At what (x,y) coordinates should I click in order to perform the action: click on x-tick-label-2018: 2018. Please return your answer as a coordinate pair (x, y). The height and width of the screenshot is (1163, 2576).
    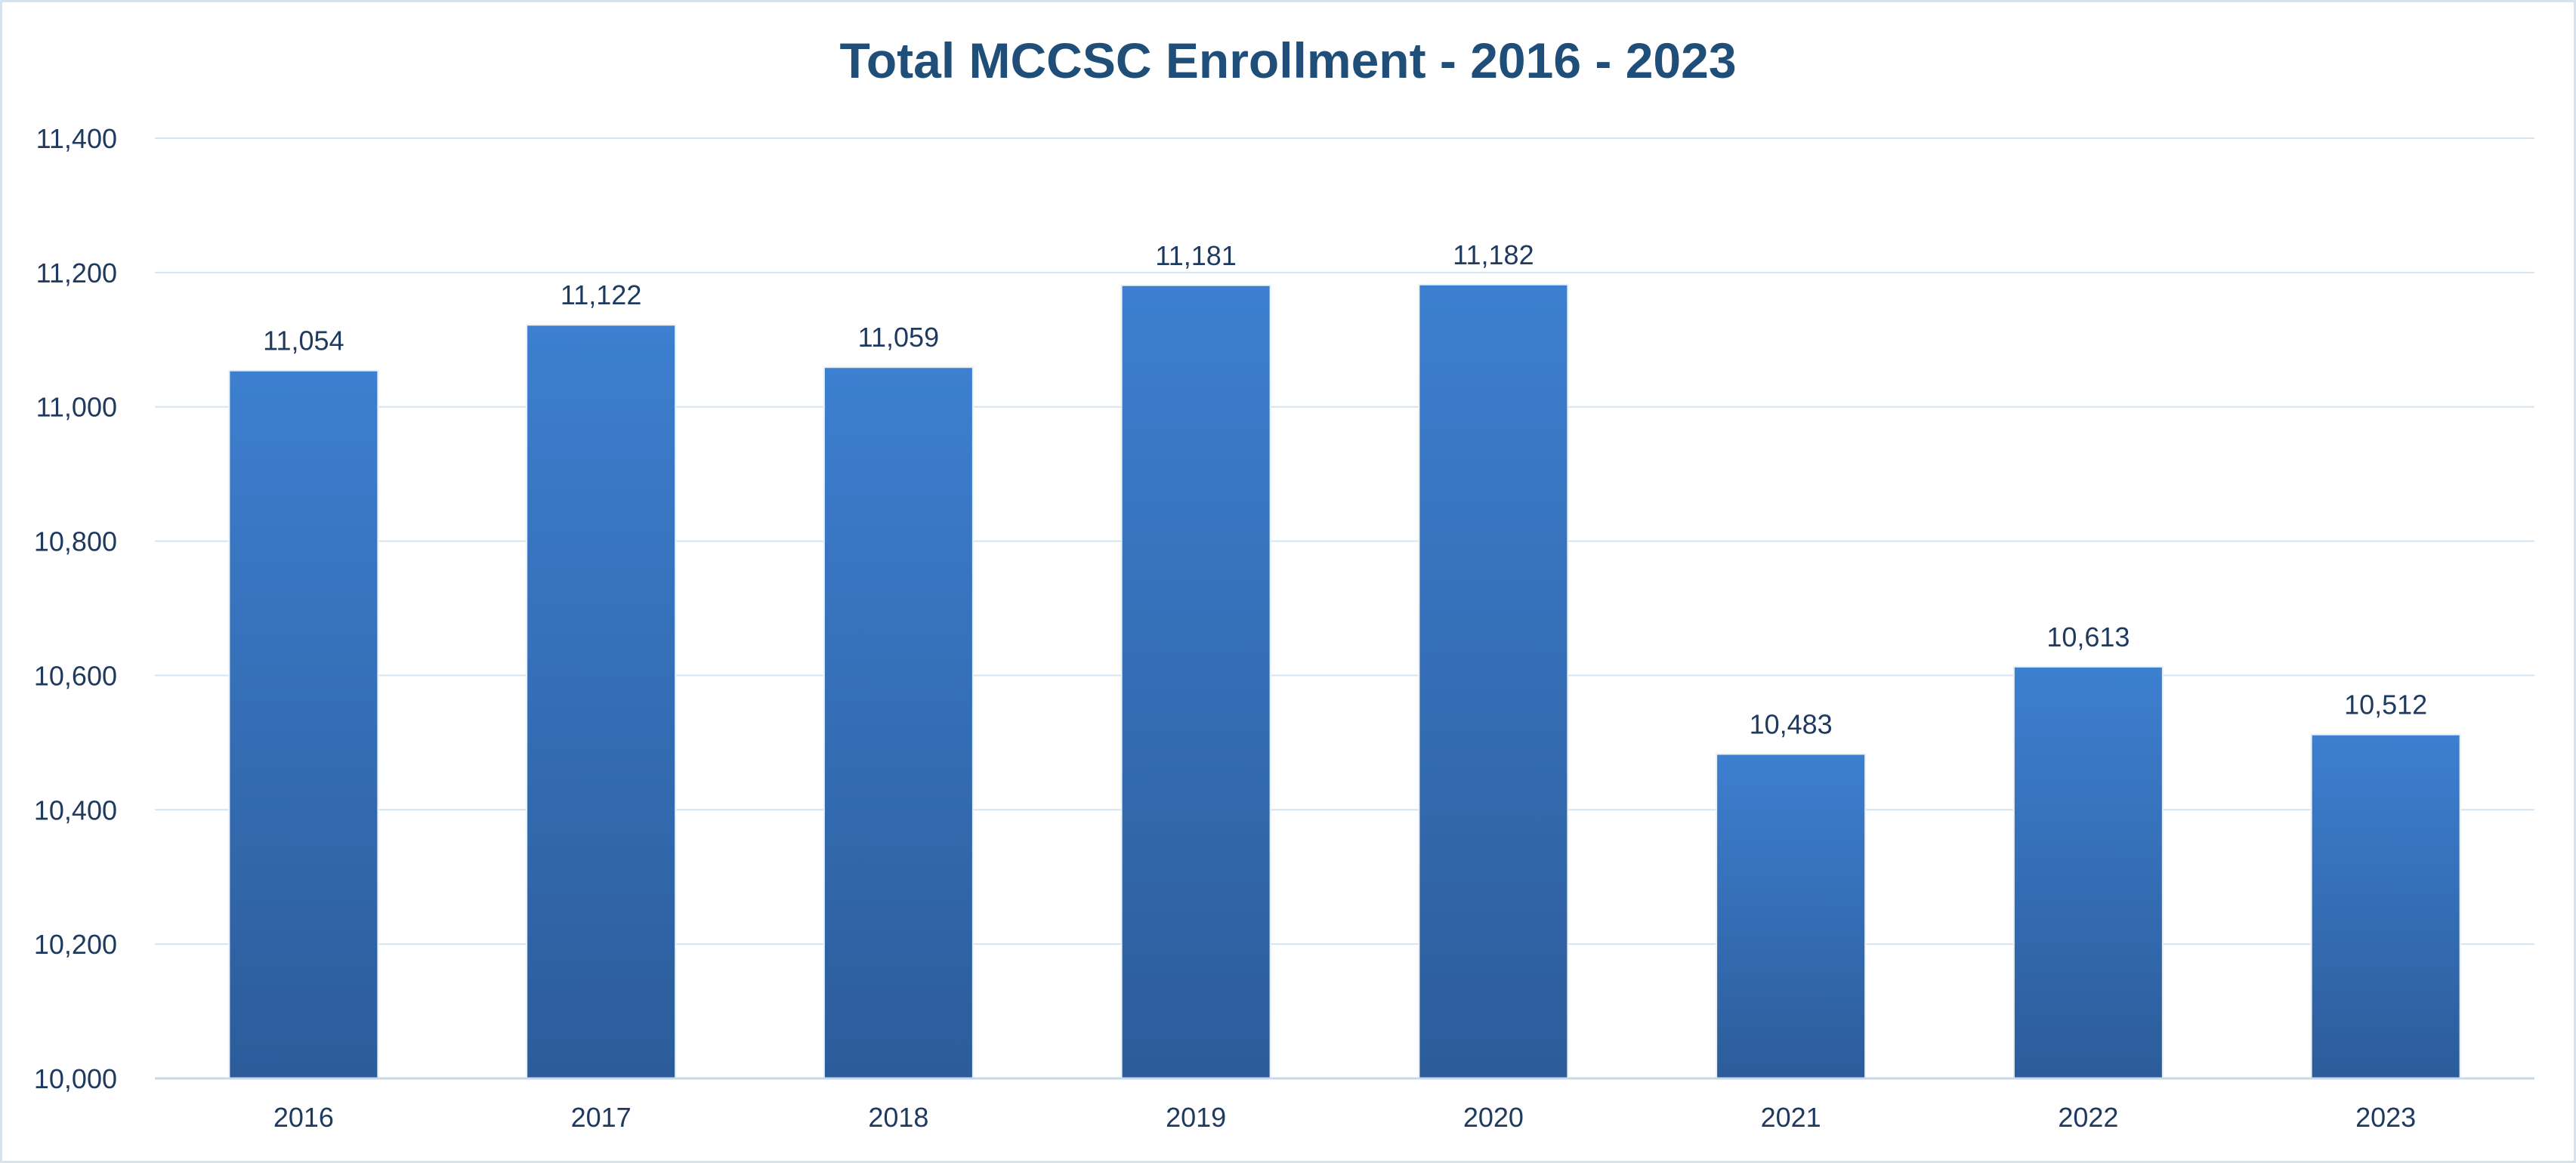
    Looking at the image, I should click on (898, 1117).